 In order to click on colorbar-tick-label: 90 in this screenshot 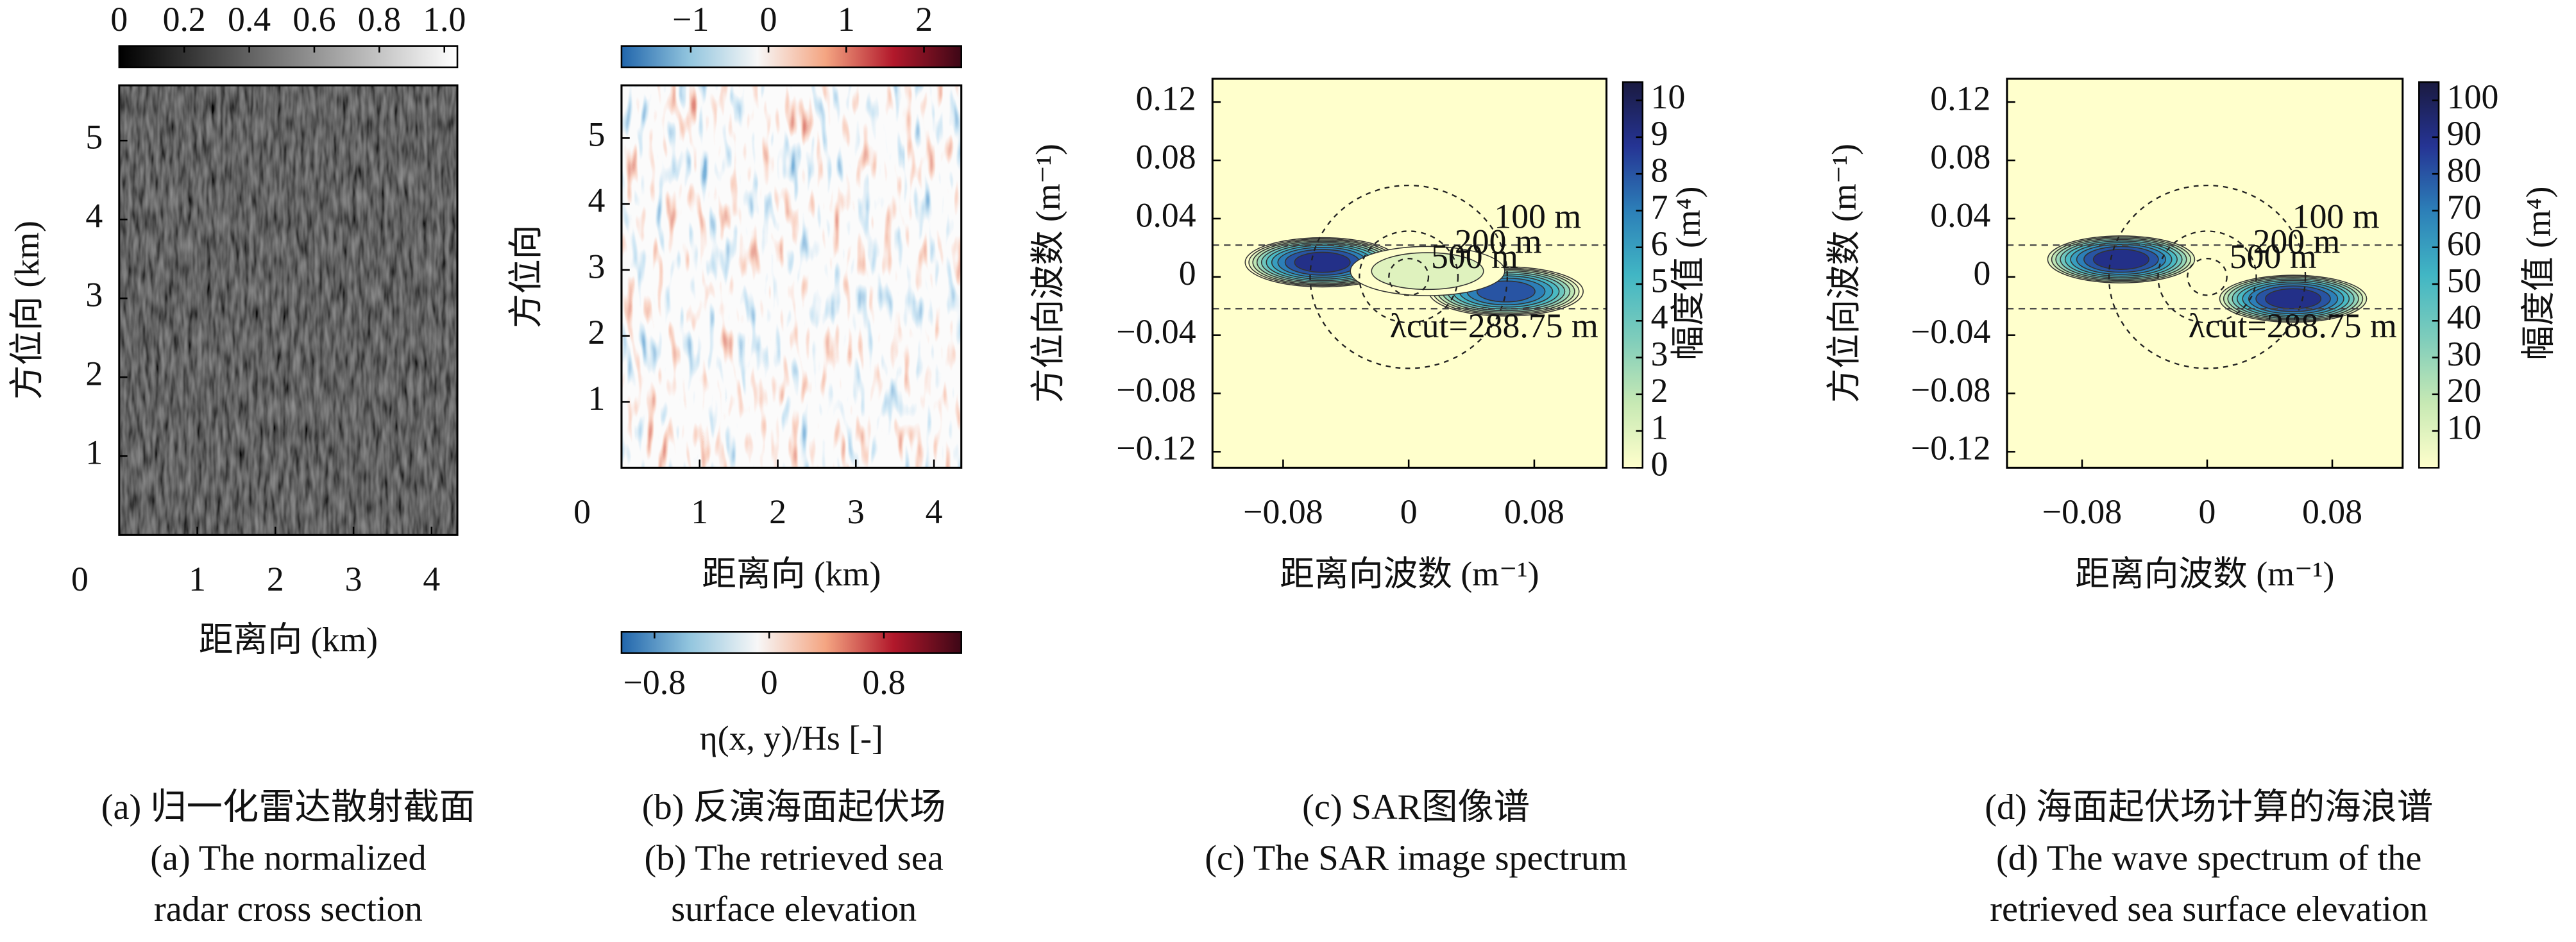, I will do `click(2464, 133)`.